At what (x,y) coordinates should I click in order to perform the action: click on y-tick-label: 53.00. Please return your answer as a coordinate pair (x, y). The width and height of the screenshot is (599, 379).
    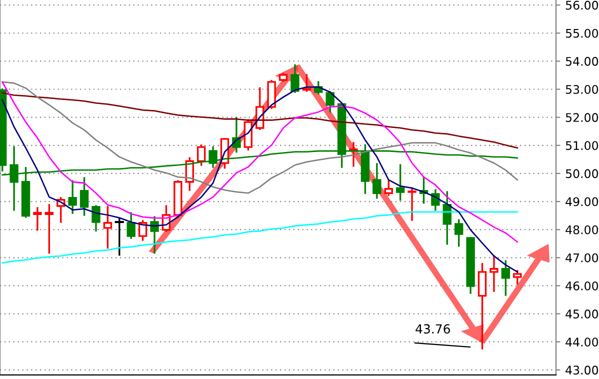
    Looking at the image, I should click on (582, 89).